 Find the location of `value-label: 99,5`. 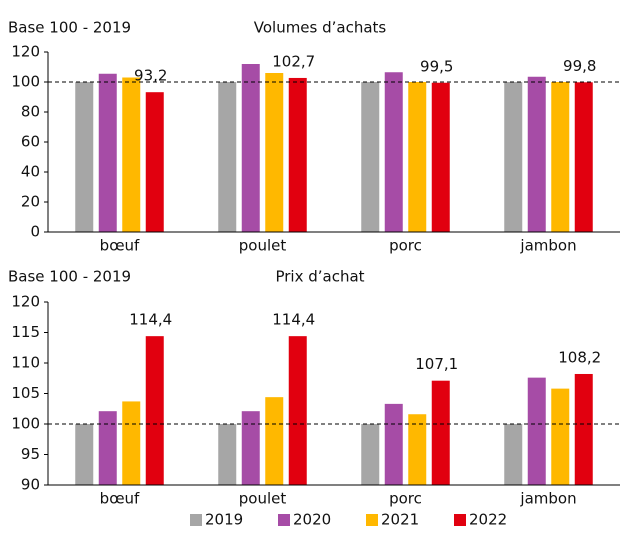

value-label: 99,5 is located at coordinates (436, 66).